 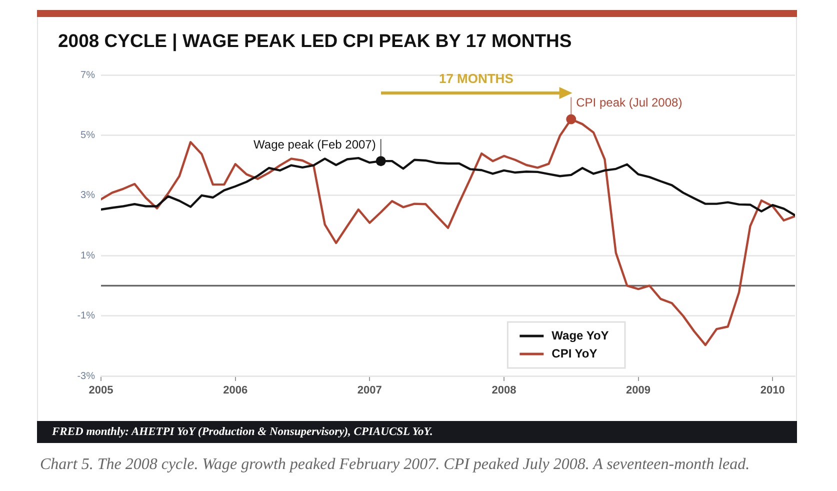 What do you see at coordinates (772, 390) in the screenshot?
I see `x-tick-label: 2010` at bounding box center [772, 390].